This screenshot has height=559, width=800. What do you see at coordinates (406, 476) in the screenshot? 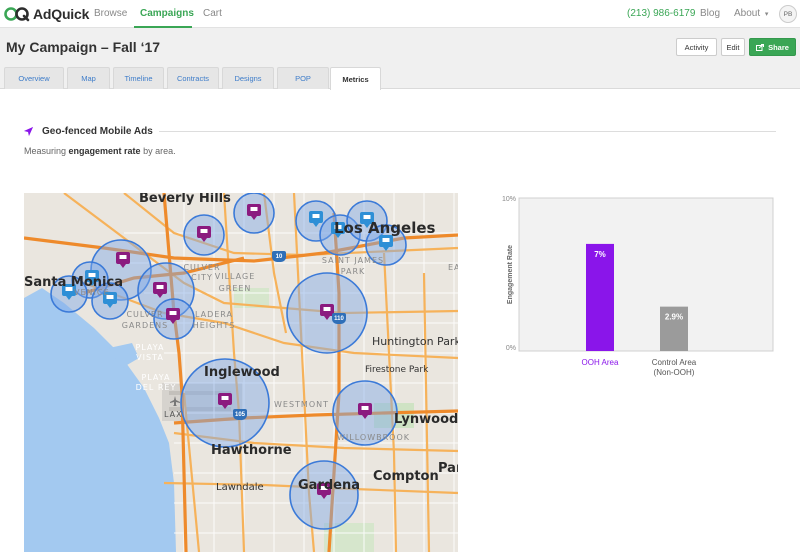
I see `map-label-compton: Compton` at bounding box center [406, 476].